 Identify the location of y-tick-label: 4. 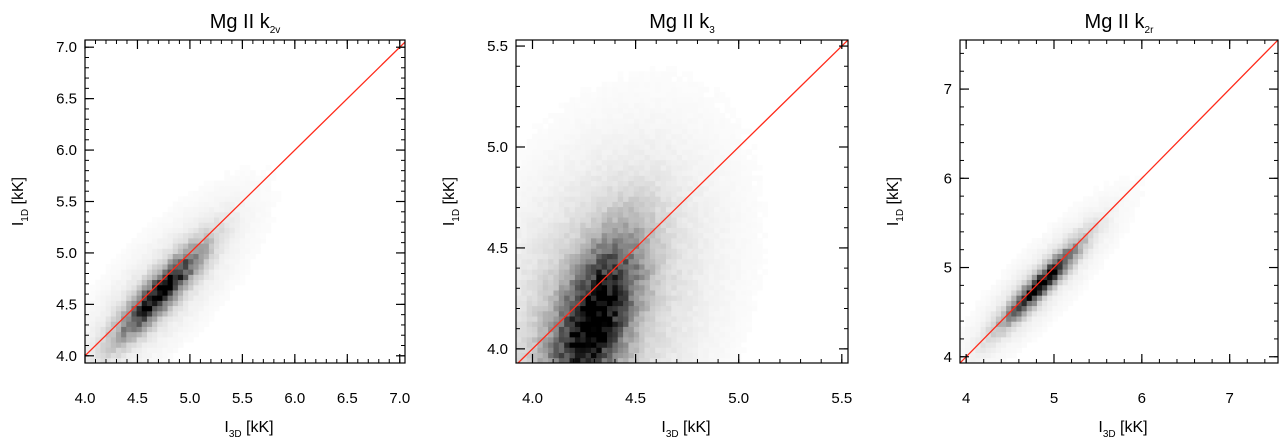
(948, 357).